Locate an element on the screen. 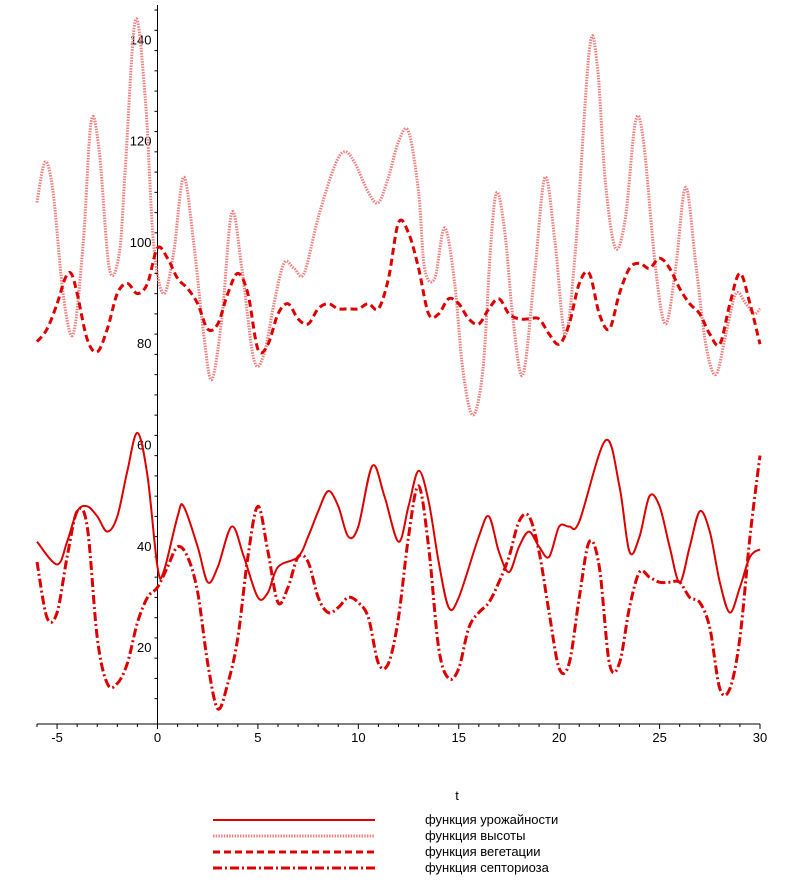 The height and width of the screenshot is (891, 804). x-tick-label: 0 is located at coordinates (157, 737).